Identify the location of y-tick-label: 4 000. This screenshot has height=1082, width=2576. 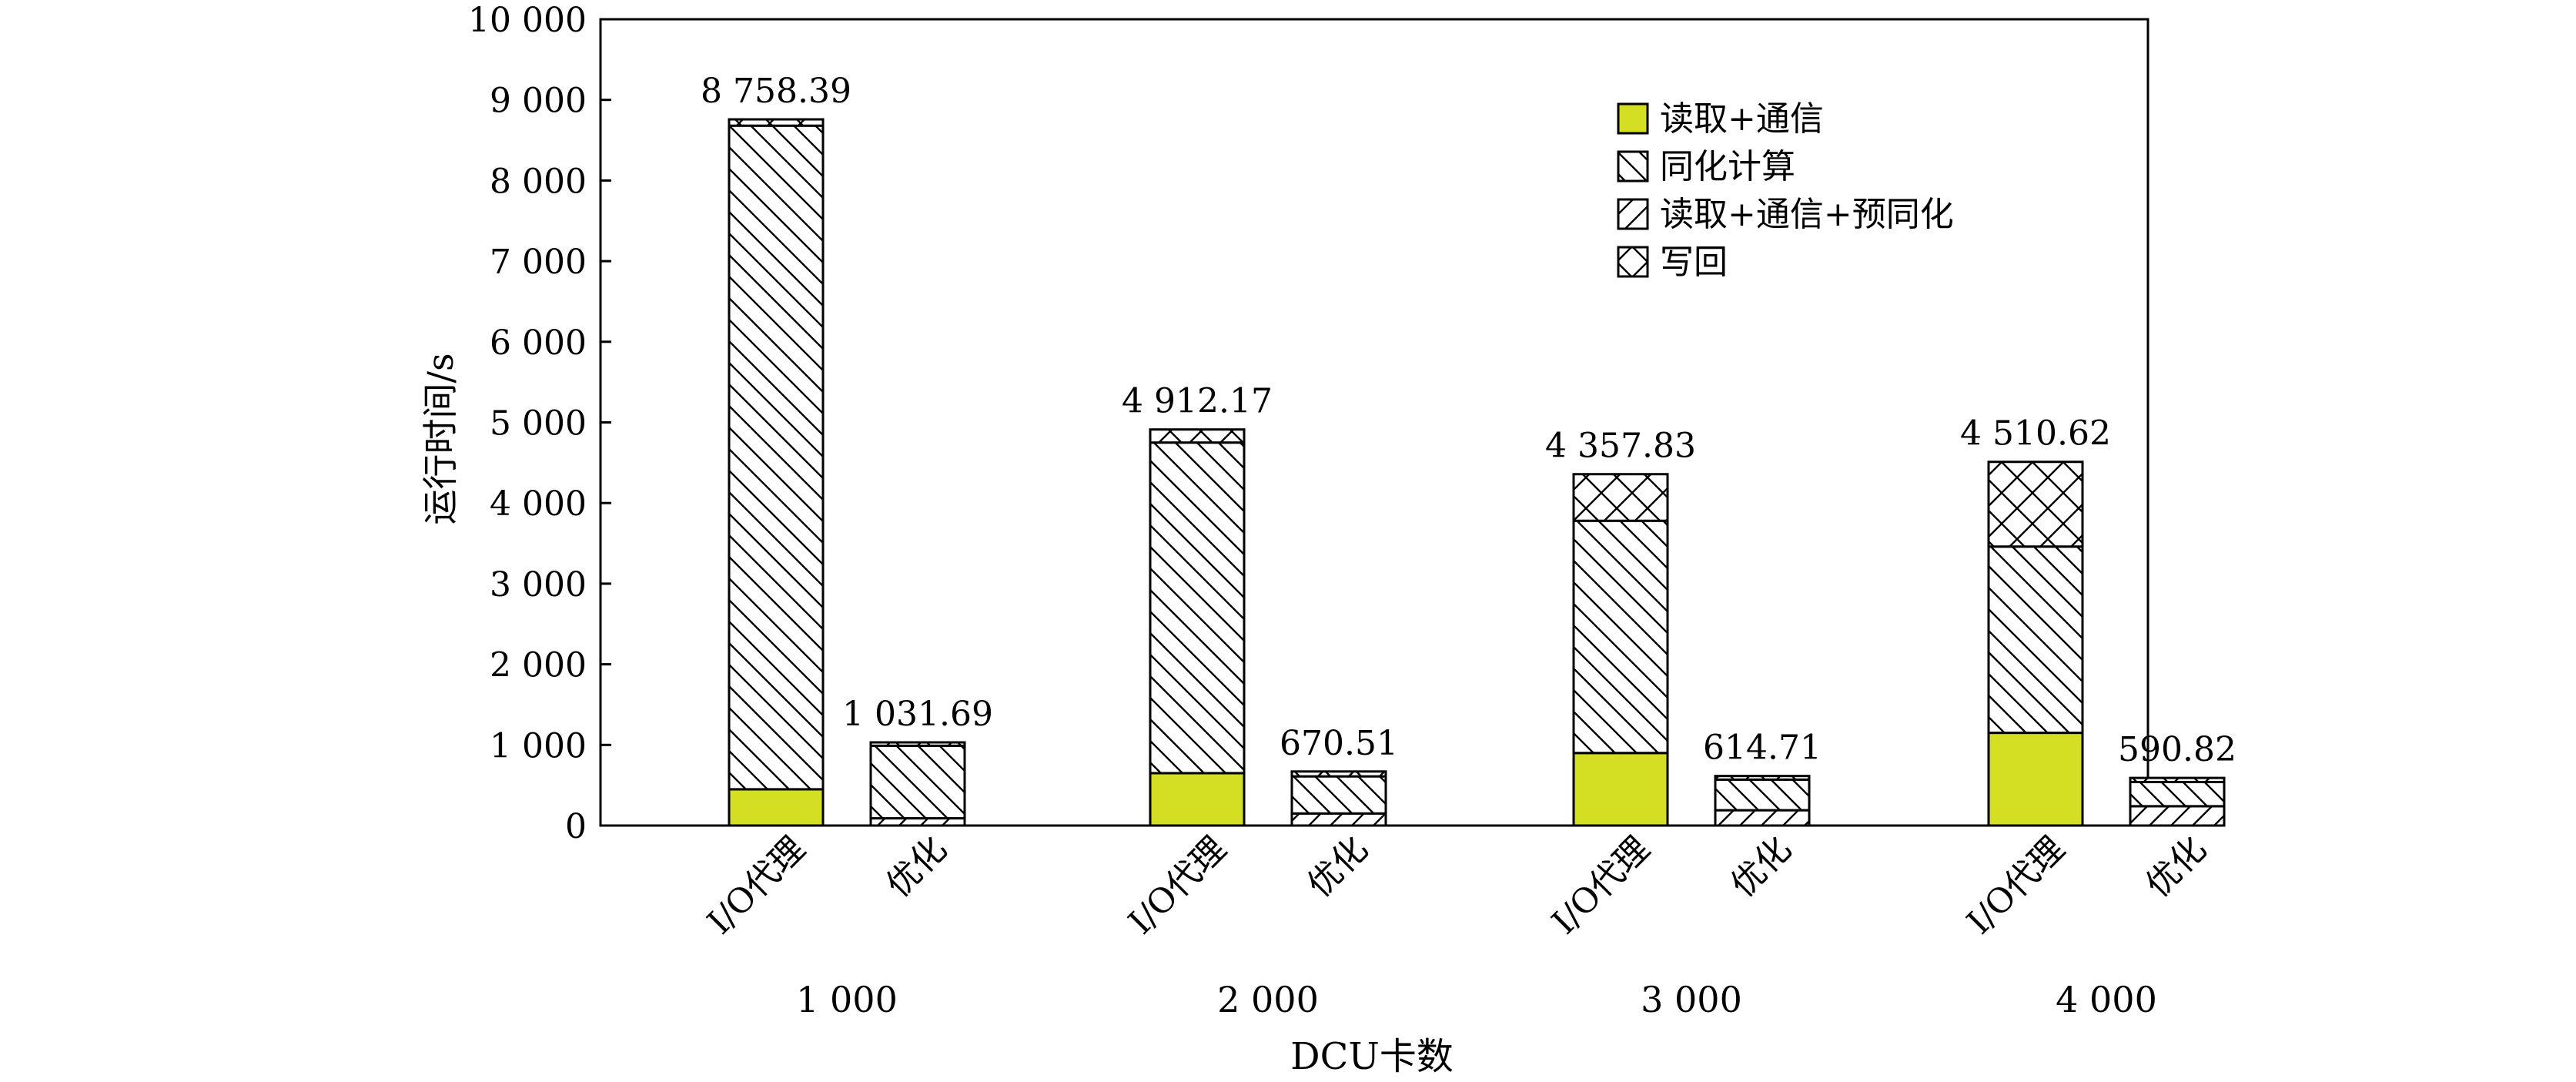
(538, 504).